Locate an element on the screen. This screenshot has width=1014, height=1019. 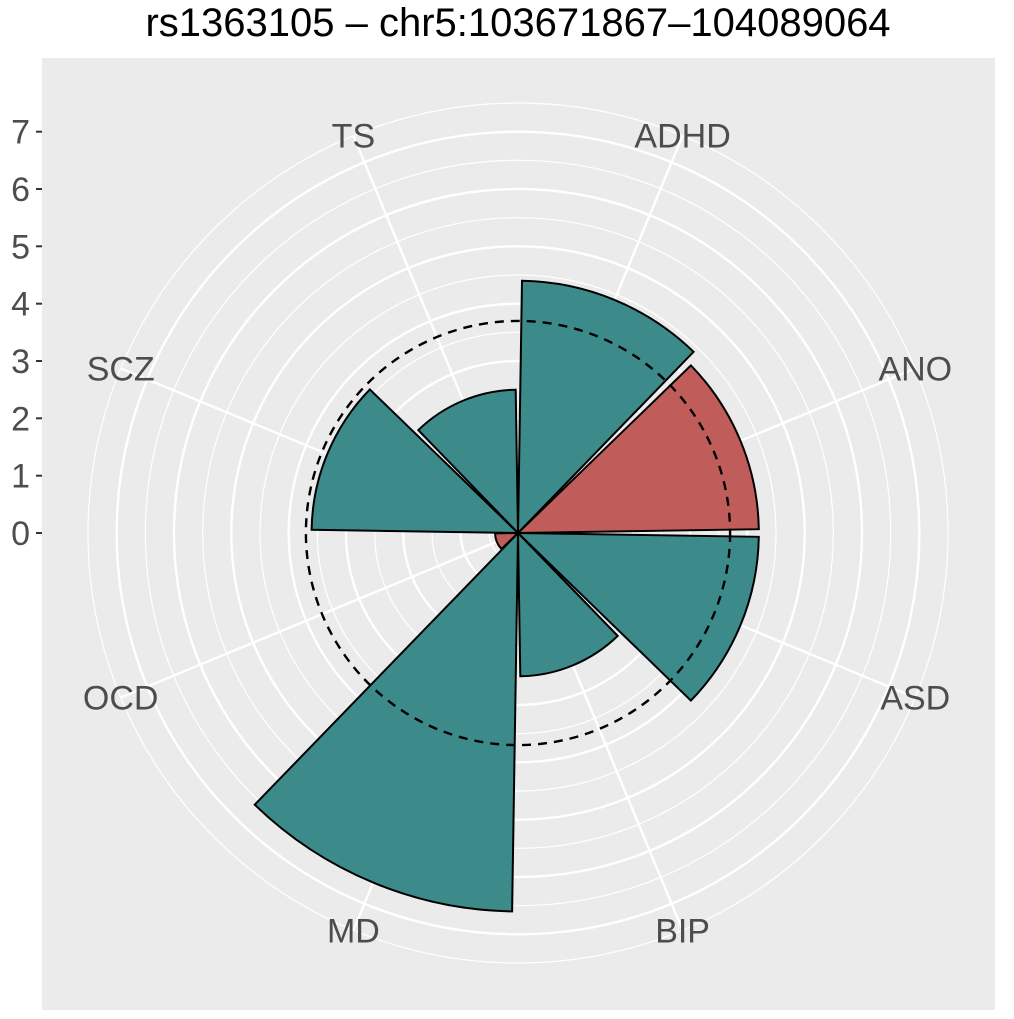
bar-md is located at coordinates (386, 721).